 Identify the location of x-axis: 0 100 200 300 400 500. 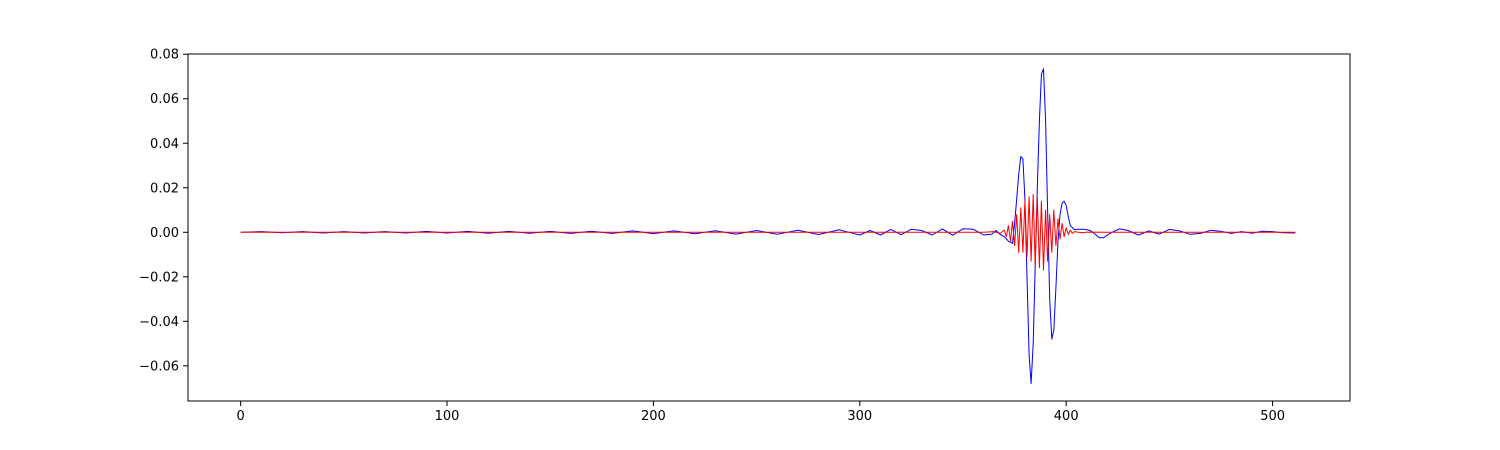
(760, 412).